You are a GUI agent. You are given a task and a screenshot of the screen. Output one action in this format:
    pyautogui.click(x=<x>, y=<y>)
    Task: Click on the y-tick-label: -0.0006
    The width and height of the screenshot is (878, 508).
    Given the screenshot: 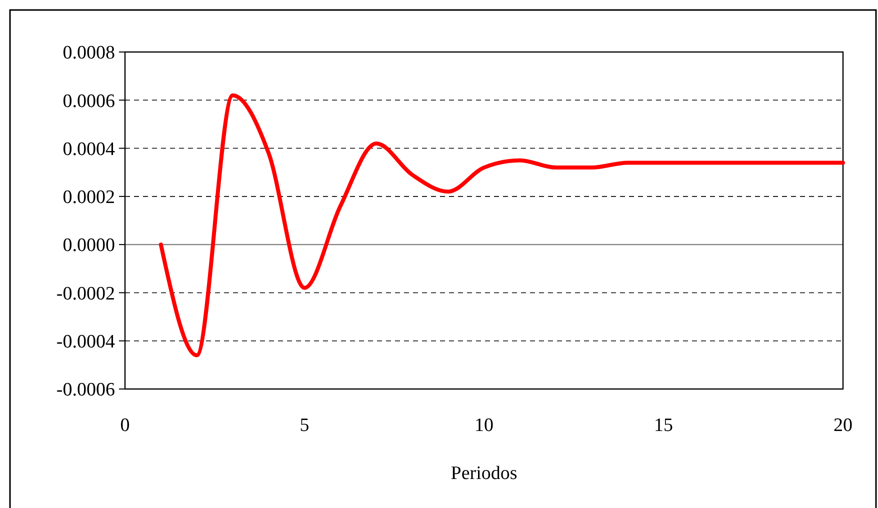 What is the action you would take?
    pyautogui.click(x=85, y=390)
    